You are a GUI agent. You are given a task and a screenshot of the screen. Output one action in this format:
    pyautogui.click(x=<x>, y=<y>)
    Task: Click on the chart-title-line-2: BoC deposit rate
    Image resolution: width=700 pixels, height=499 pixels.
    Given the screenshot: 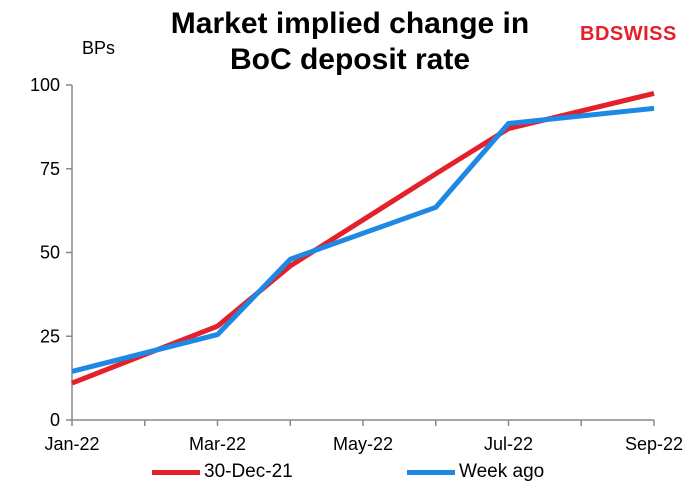 What is the action you would take?
    pyautogui.click(x=350, y=59)
    